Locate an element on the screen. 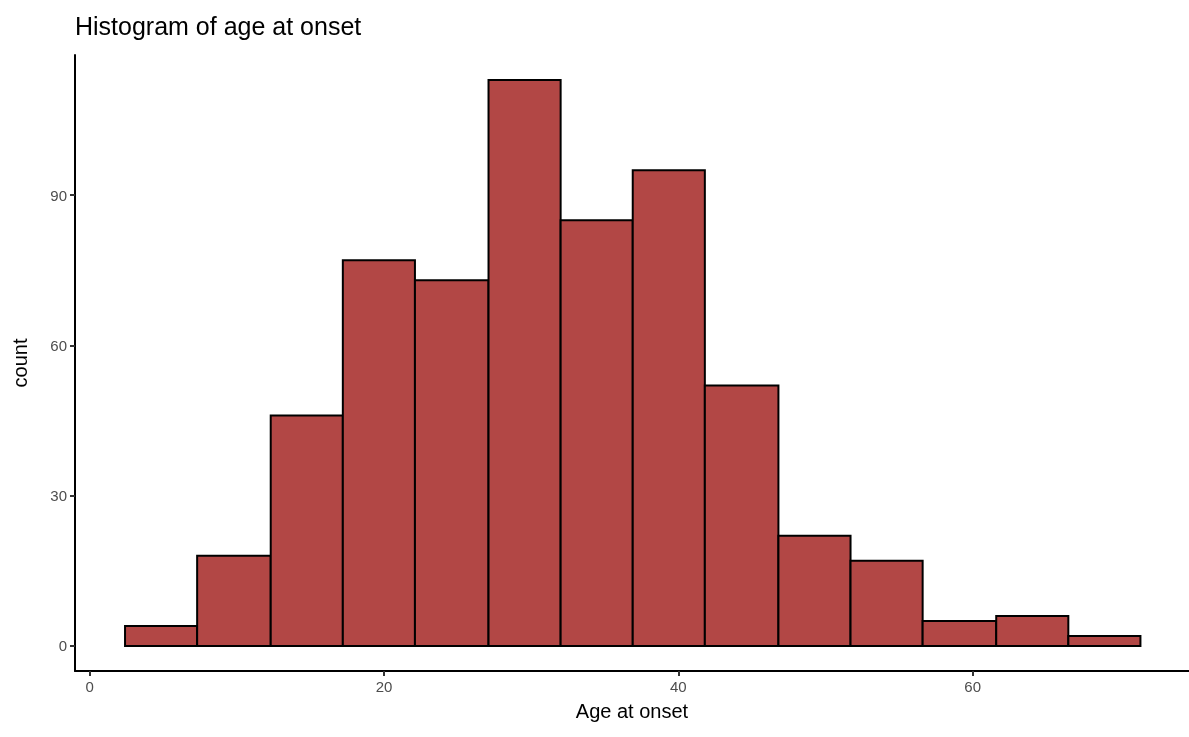 The image size is (1189, 737). y-tick-label: 60 is located at coordinates (58, 345).